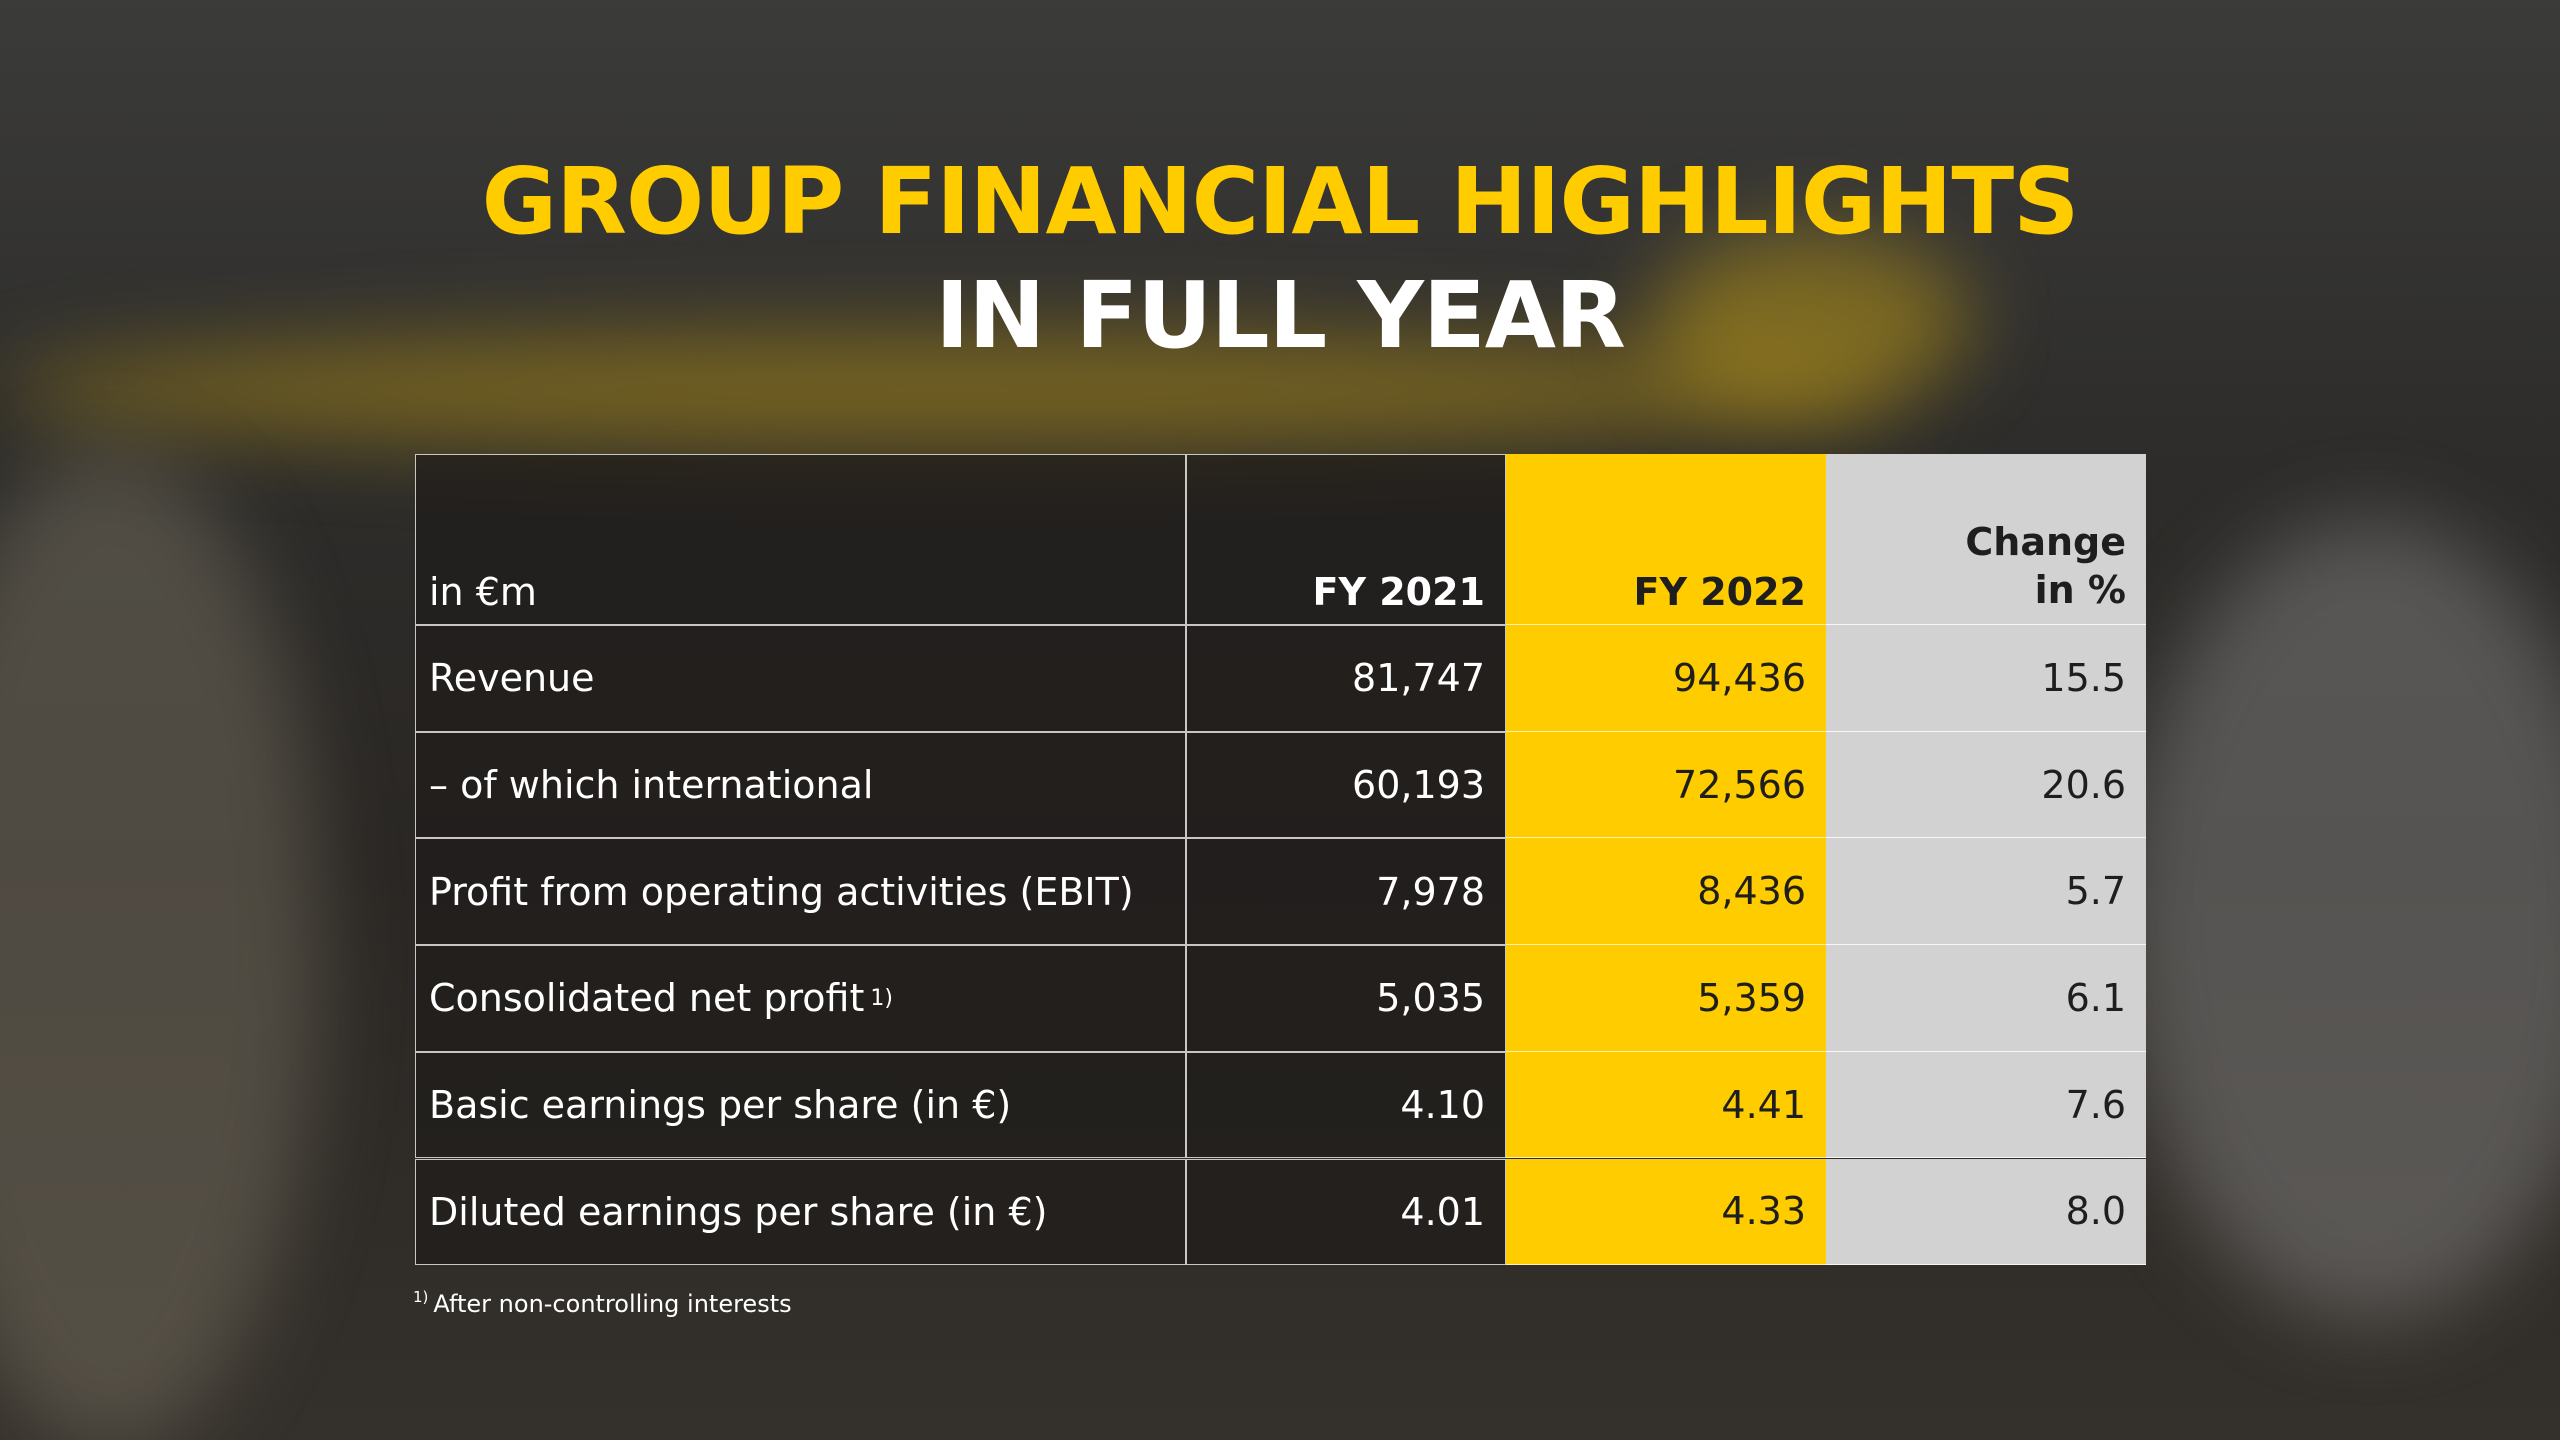 Image resolution: width=2560 pixels, height=1440 pixels. What do you see at coordinates (1346, 678) in the screenshot?
I see `value-cell: 81,747` at bounding box center [1346, 678].